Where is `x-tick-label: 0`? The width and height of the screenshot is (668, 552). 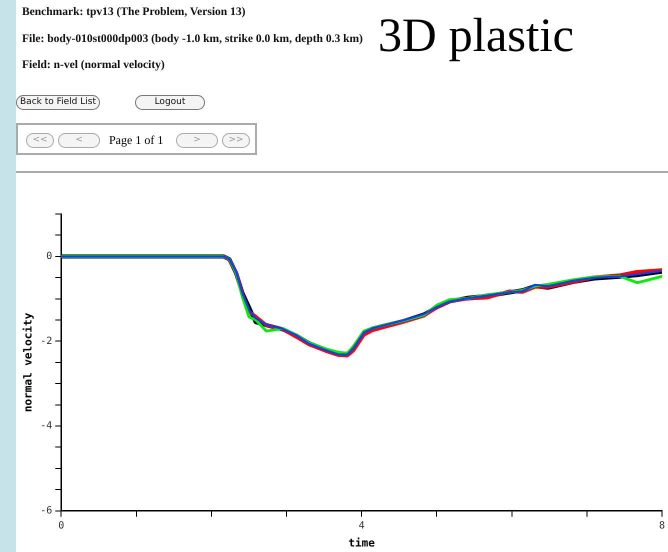 x-tick-label: 0 is located at coordinates (61, 526).